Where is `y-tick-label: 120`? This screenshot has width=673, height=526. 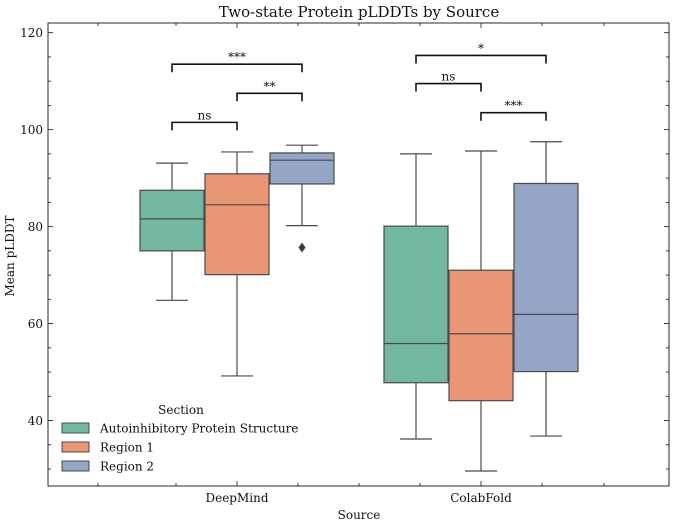
y-tick-label: 120 is located at coordinates (31, 33).